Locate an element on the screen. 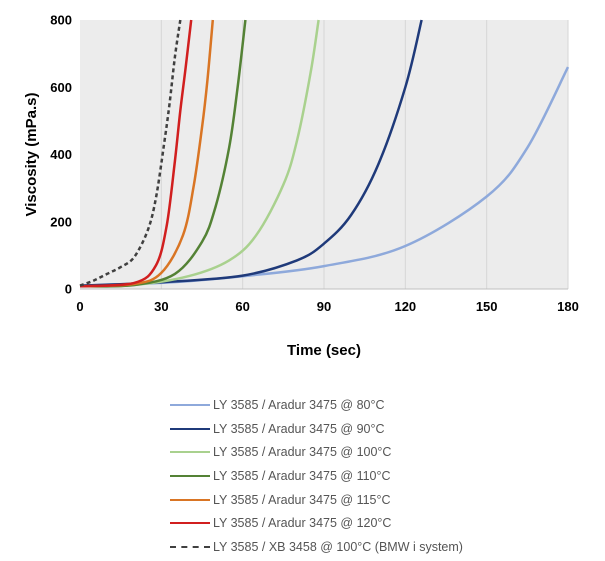  legend-label: LY 3585 / Aradur 3475 @ 120°C is located at coordinates (302, 523).